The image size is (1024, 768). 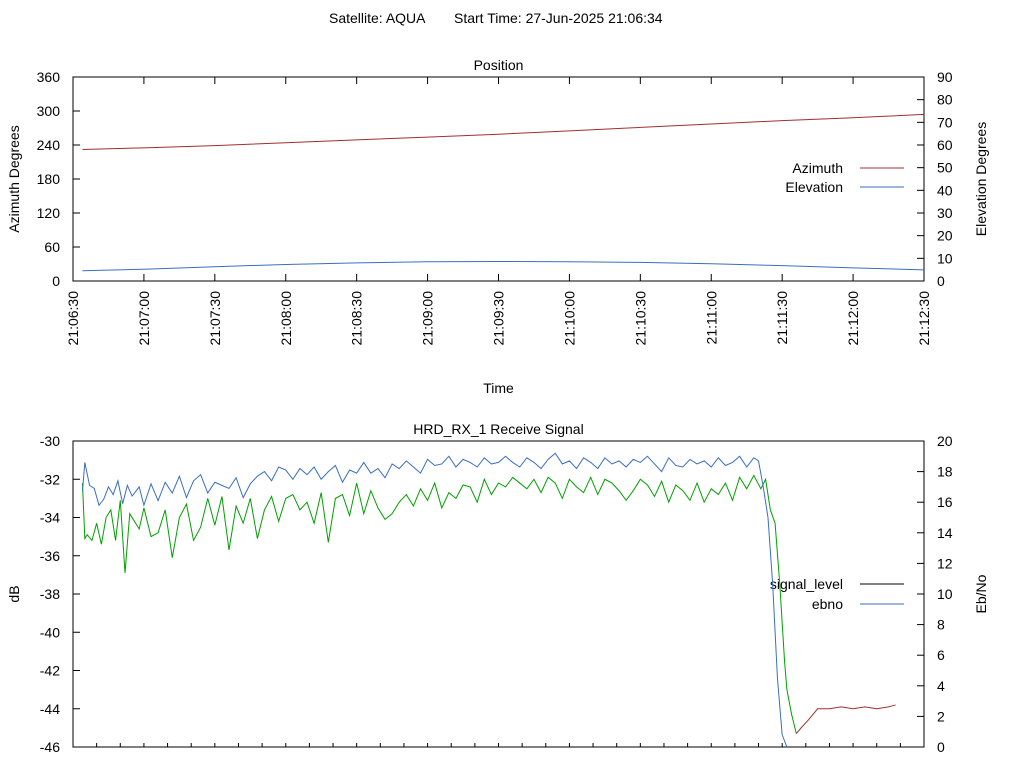 What do you see at coordinates (50, 518) in the screenshot?
I see `y-tick-label: -34` at bounding box center [50, 518].